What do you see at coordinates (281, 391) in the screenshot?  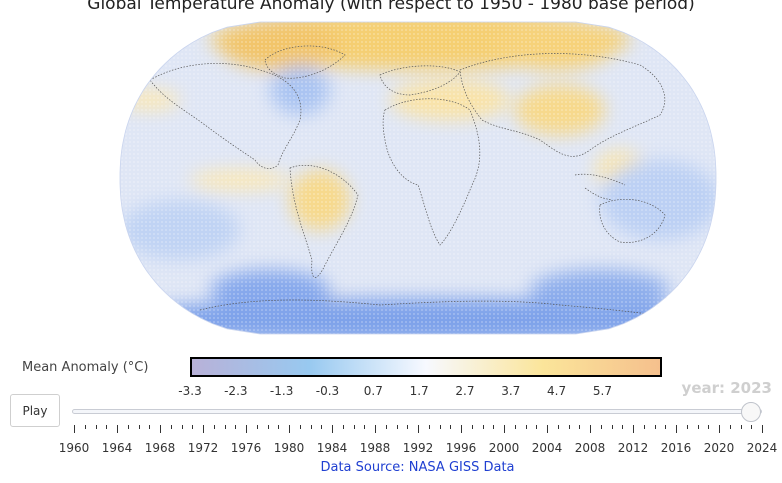 I see `colorbar-tick-label: -1.3` at bounding box center [281, 391].